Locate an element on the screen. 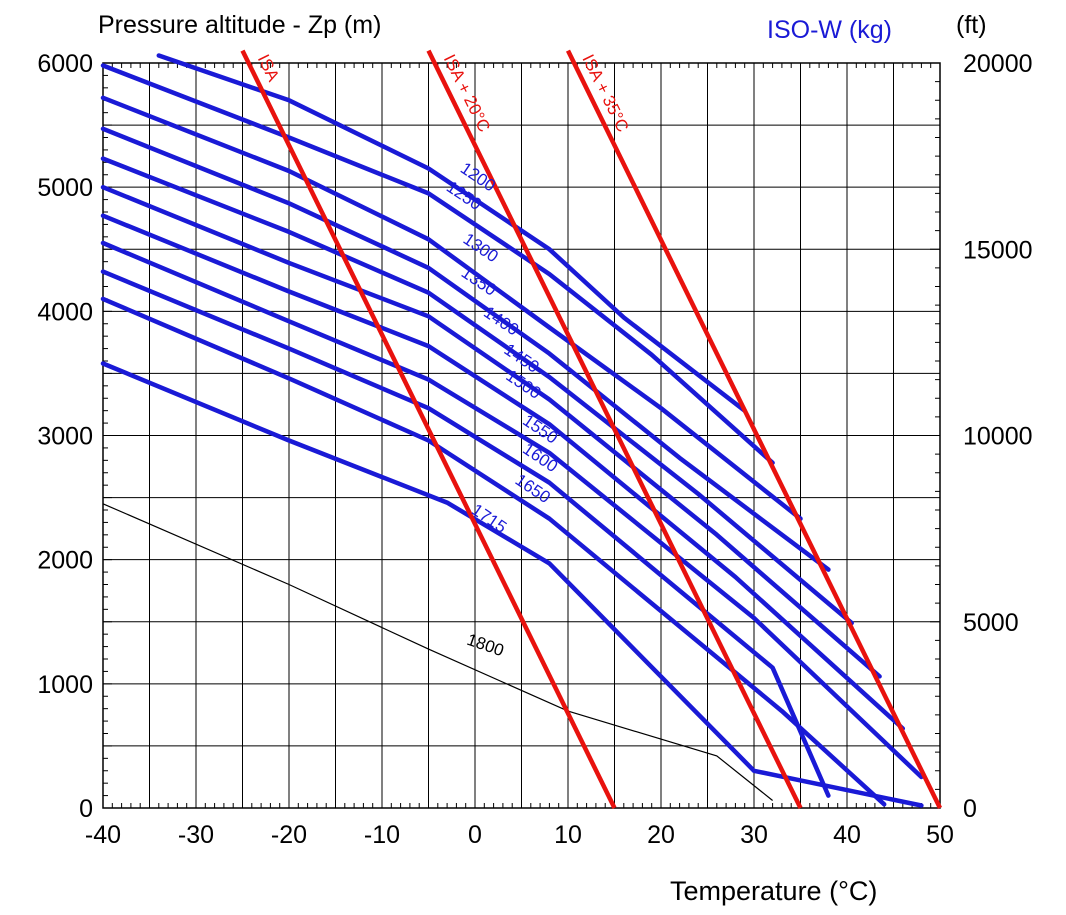 The width and height of the screenshot is (1066, 915). x-tick-label: 10 is located at coordinates (568, 835).